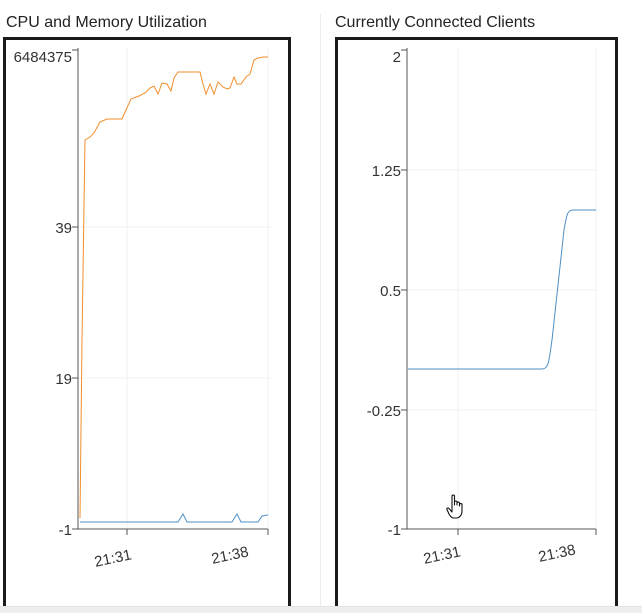 This screenshot has height=614, width=642. I want to click on connected-clients-title: Currently Connected Clients, so click(435, 22).